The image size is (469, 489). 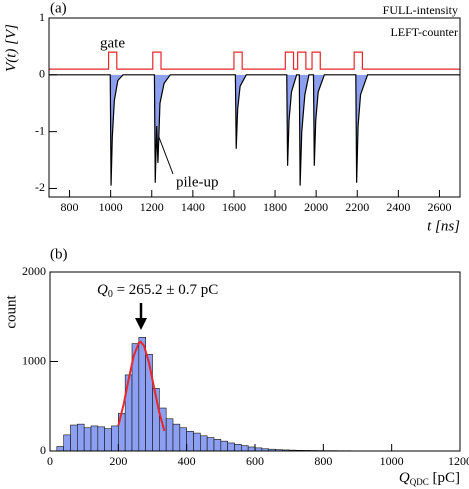 I want to click on x-tick-label: 400, so click(x=187, y=461).